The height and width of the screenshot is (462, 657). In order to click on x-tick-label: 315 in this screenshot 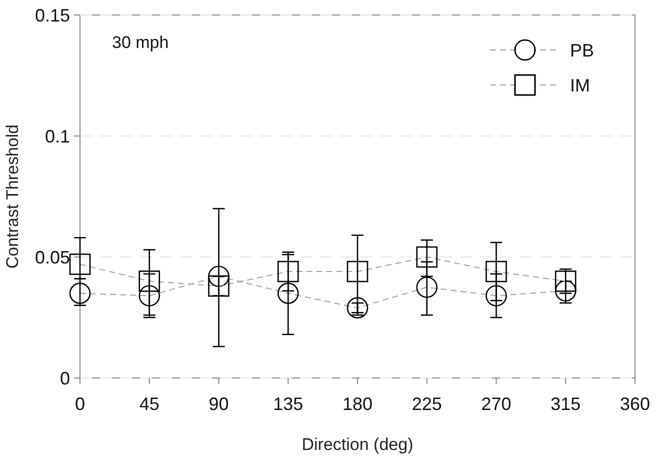, I will do `click(565, 404)`.